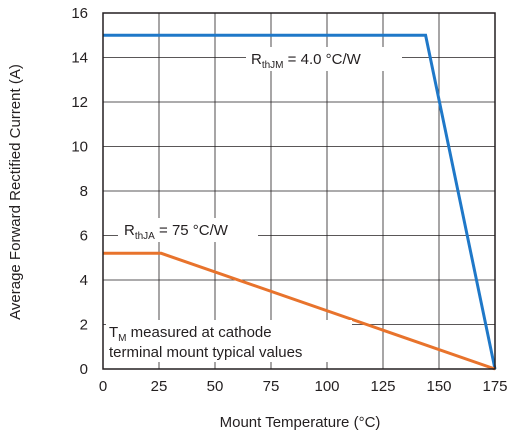  What do you see at coordinates (79, 147) in the screenshot?
I see `y-tick-label: 10` at bounding box center [79, 147].